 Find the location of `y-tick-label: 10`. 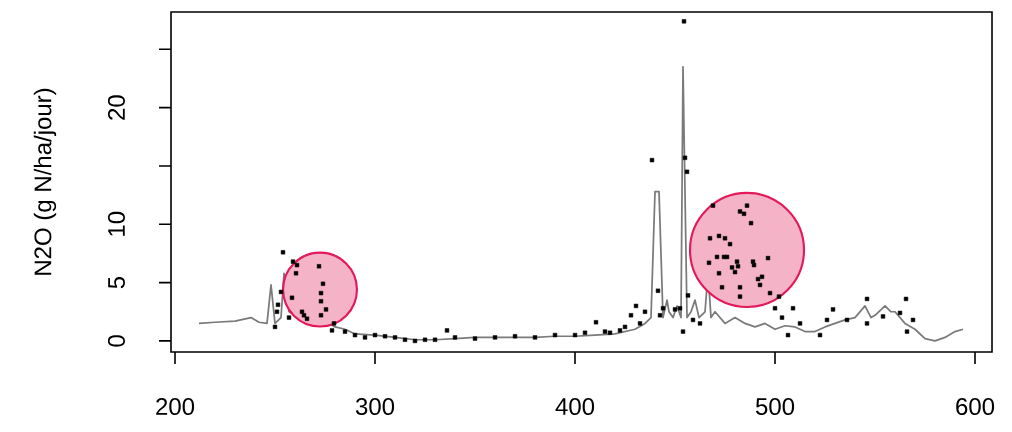

y-tick-label: 10 is located at coordinates (116, 223).